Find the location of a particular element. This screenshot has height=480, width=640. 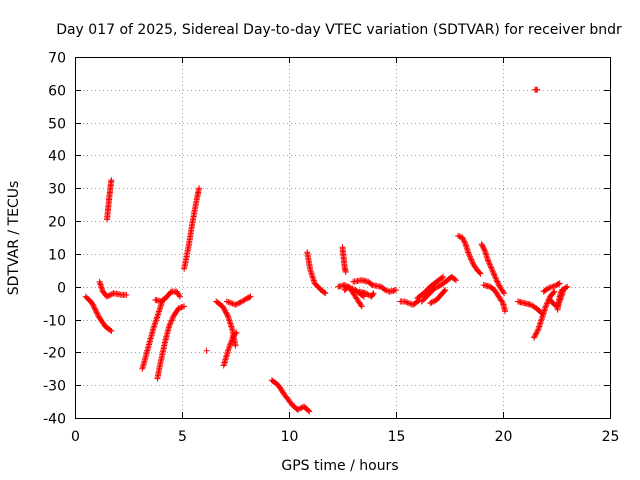

x-tick-label: 20 is located at coordinates (504, 437).